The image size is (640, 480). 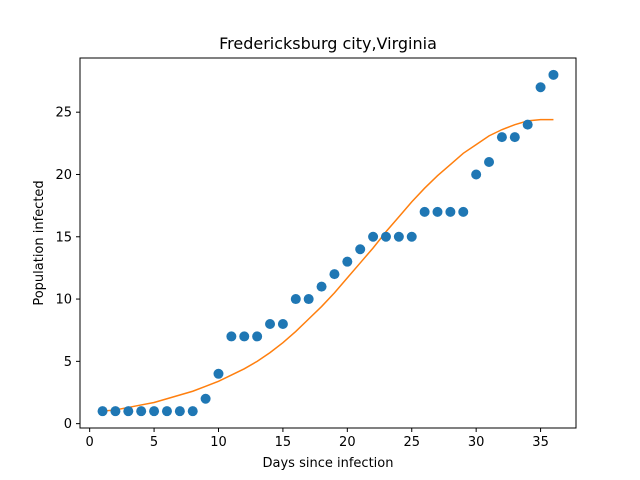 What do you see at coordinates (347, 442) in the screenshot?
I see `x-tick-label: 20` at bounding box center [347, 442].